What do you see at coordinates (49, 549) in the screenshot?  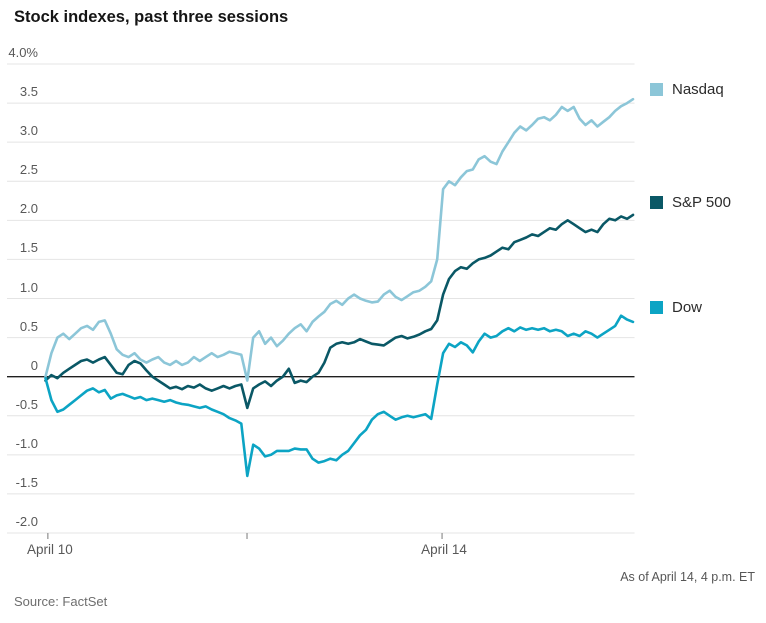 I see `x-tick-label: April 10` at bounding box center [49, 549].